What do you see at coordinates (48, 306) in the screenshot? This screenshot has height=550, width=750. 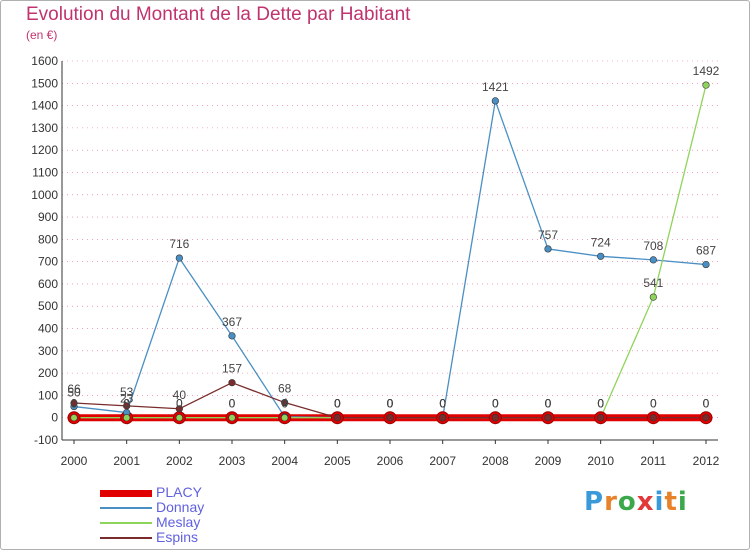 I see `y-tick-label: 500` at bounding box center [48, 306].